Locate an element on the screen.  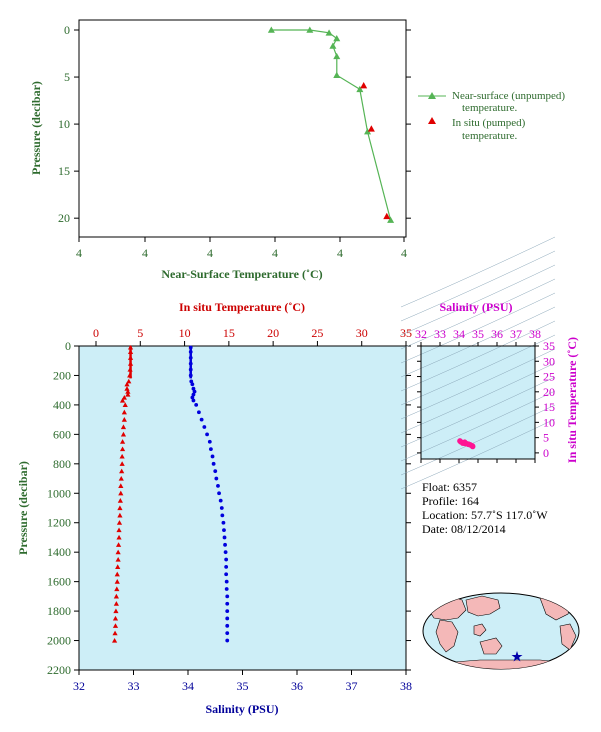
top-y-tick-label: 0 is located at coordinates (67, 30).